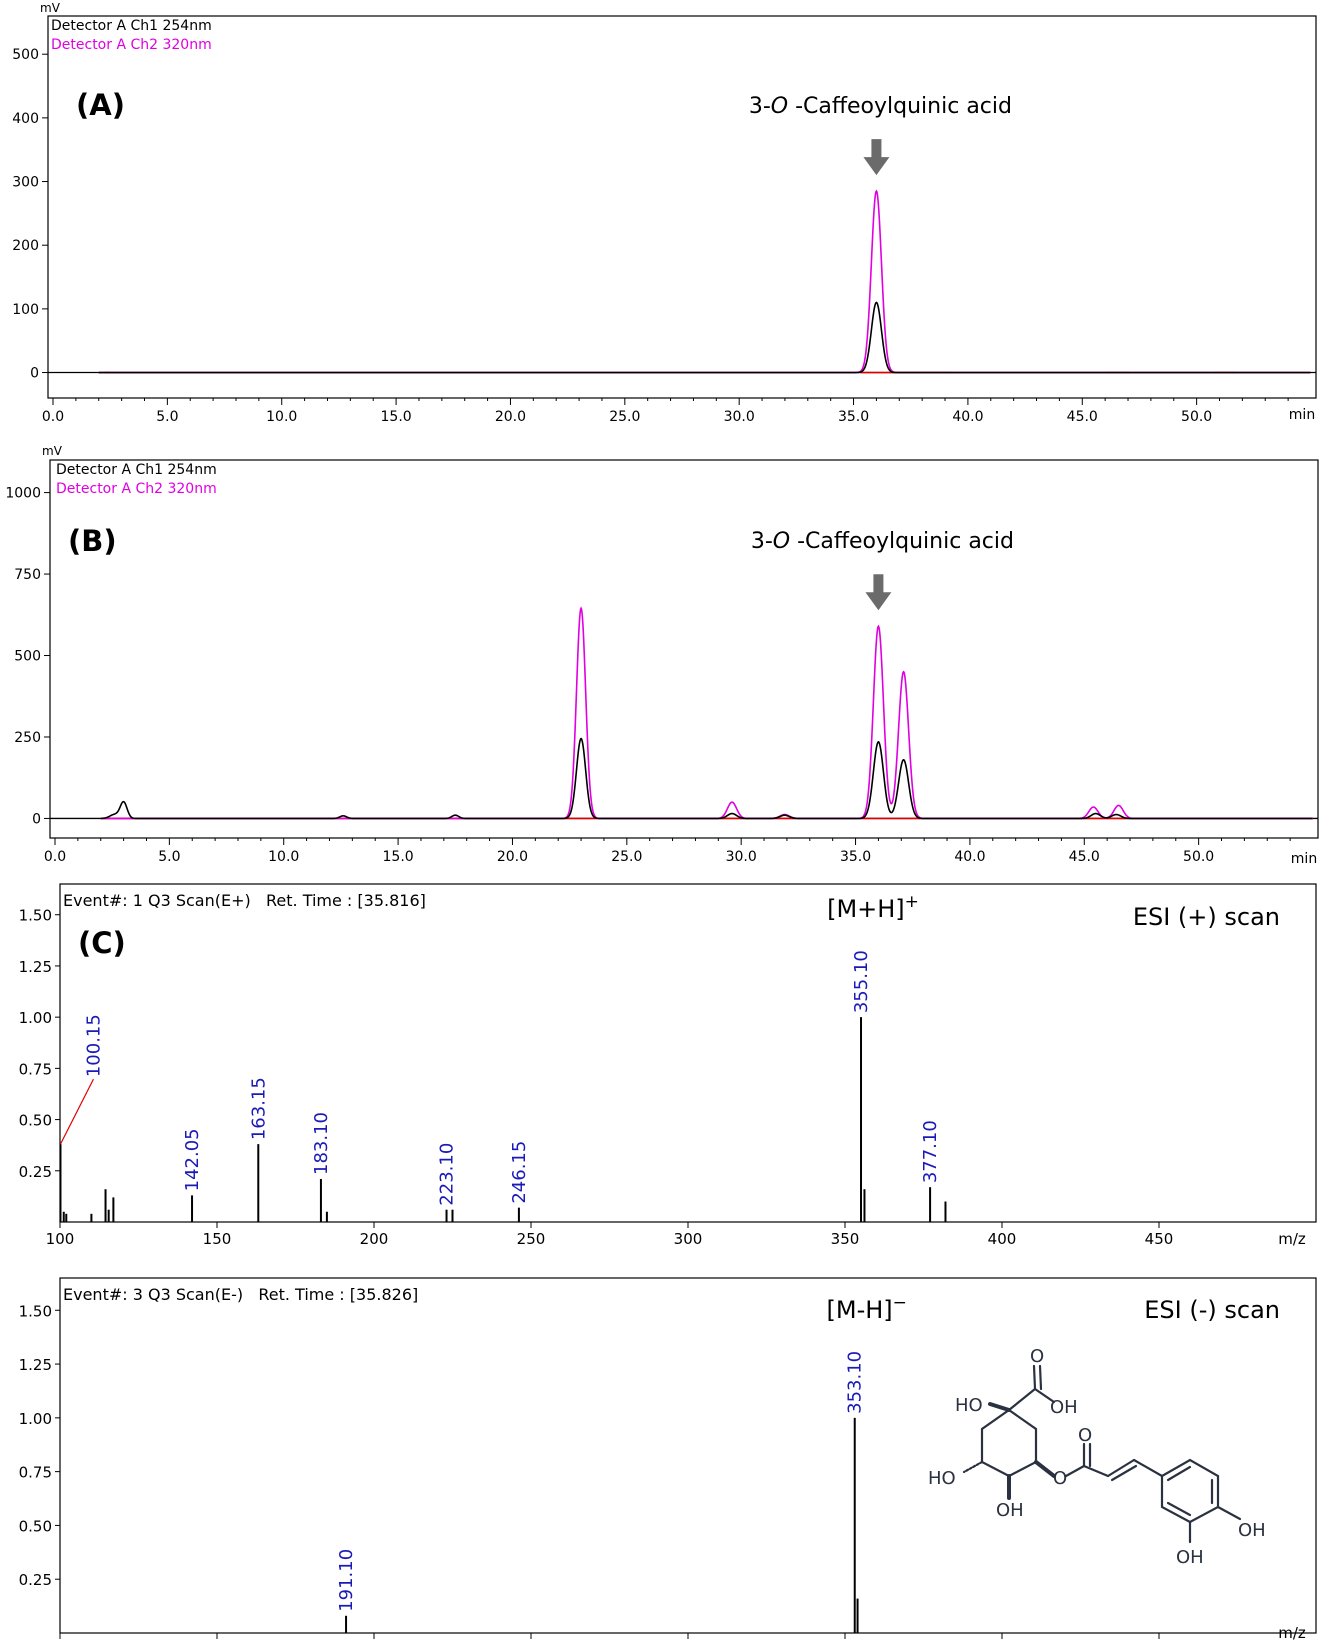  Describe the element at coordinates (1212, 1310) in the screenshot. I see `panel-d-mode-label: ESI (-) scan` at that location.